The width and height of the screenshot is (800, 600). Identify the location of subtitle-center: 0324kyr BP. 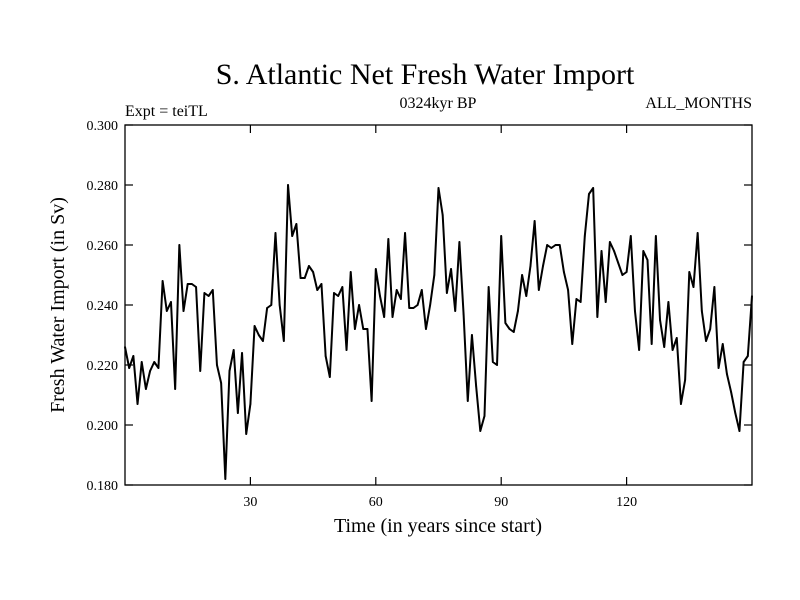
(438, 103).